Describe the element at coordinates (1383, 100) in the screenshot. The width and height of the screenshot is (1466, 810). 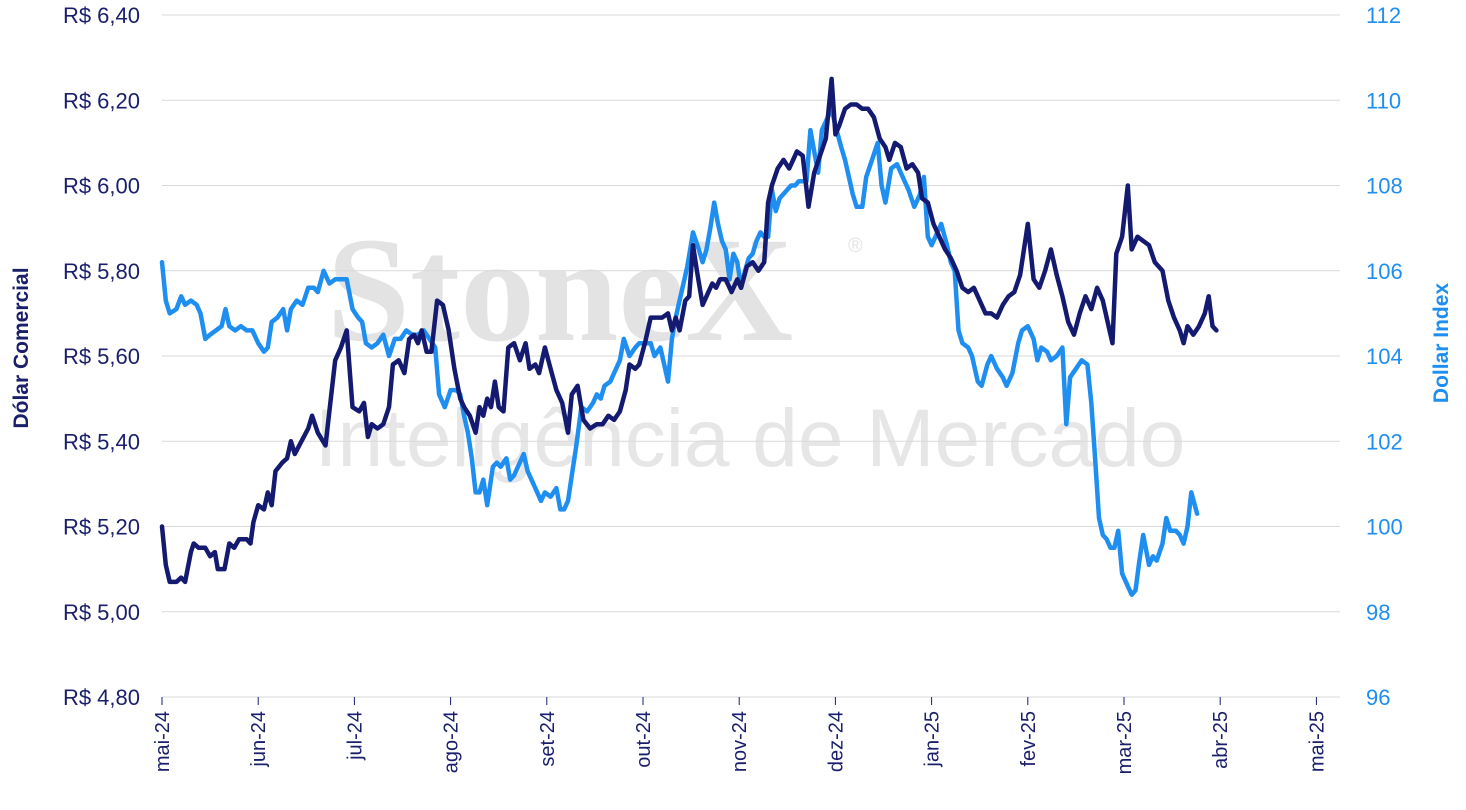
I see `right-tick-label: 110` at that location.